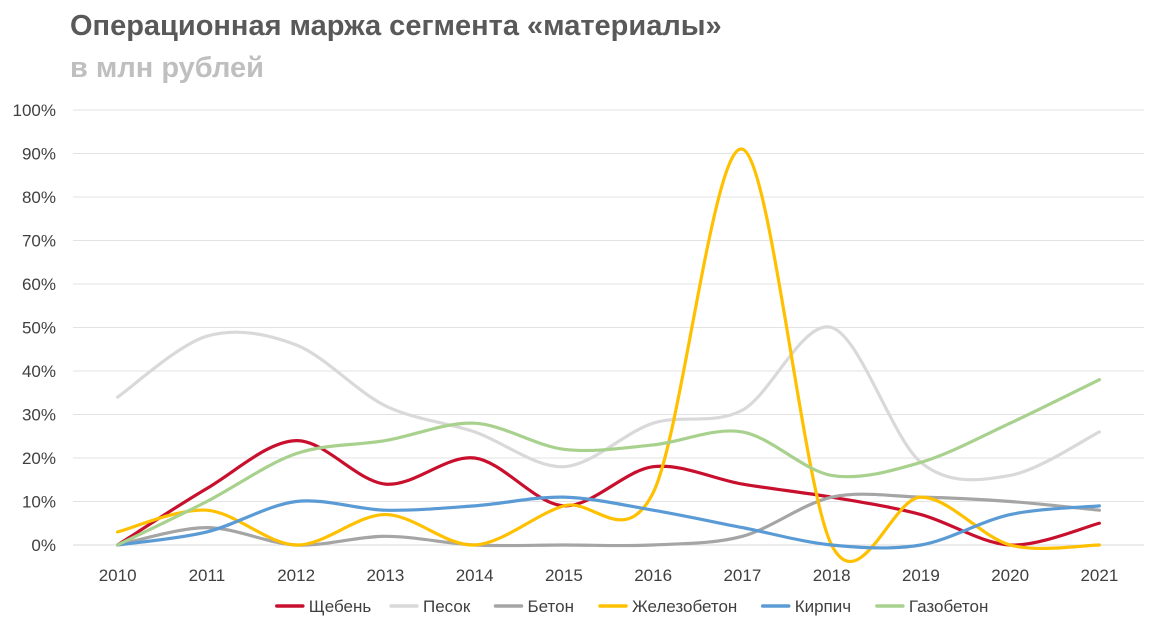 The width and height of the screenshot is (1158, 630). What do you see at coordinates (39, 458) in the screenshot?
I see `y-tick-label: 20%` at bounding box center [39, 458].